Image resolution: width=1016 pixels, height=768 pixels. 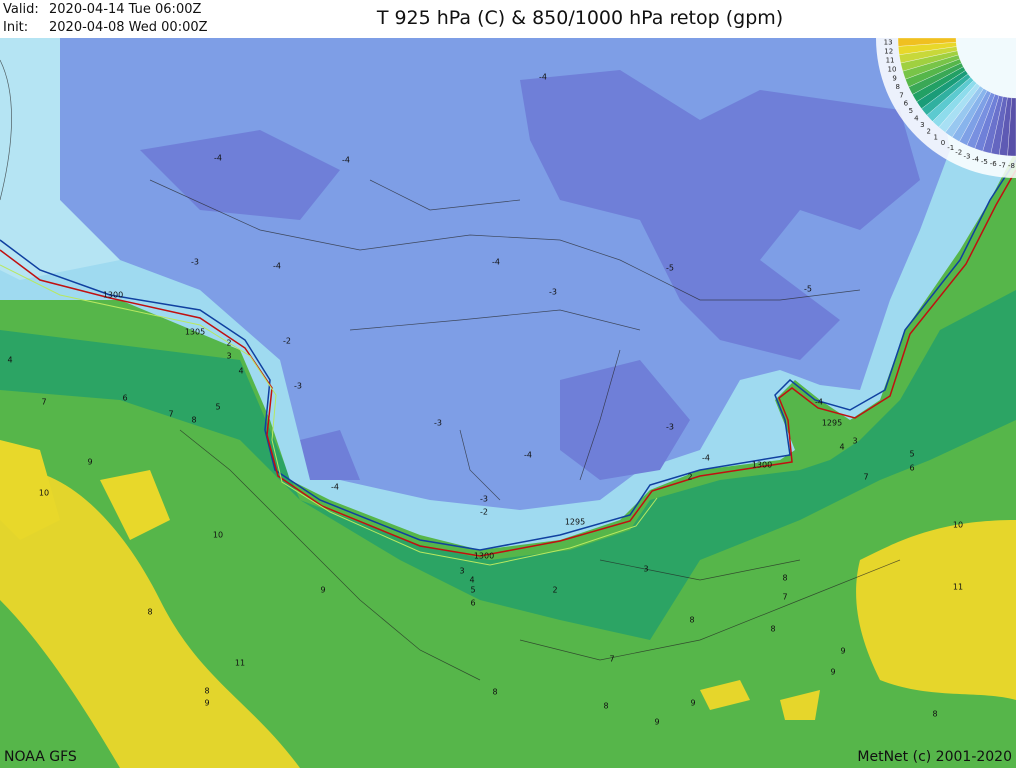 What do you see at coordinates (21, 9) in the screenshot?
I see `valid-label: Valid:` at bounding box center [21, 9].